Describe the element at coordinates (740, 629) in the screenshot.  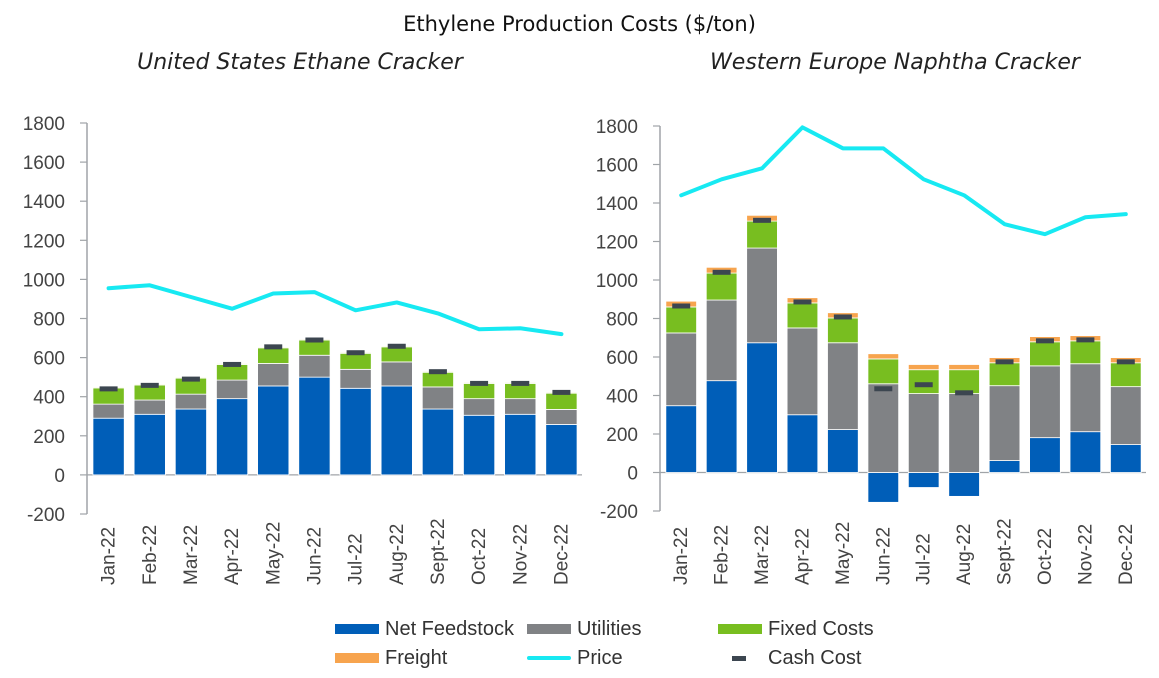
I see `legend-swatch-fixed-costs` at that location.